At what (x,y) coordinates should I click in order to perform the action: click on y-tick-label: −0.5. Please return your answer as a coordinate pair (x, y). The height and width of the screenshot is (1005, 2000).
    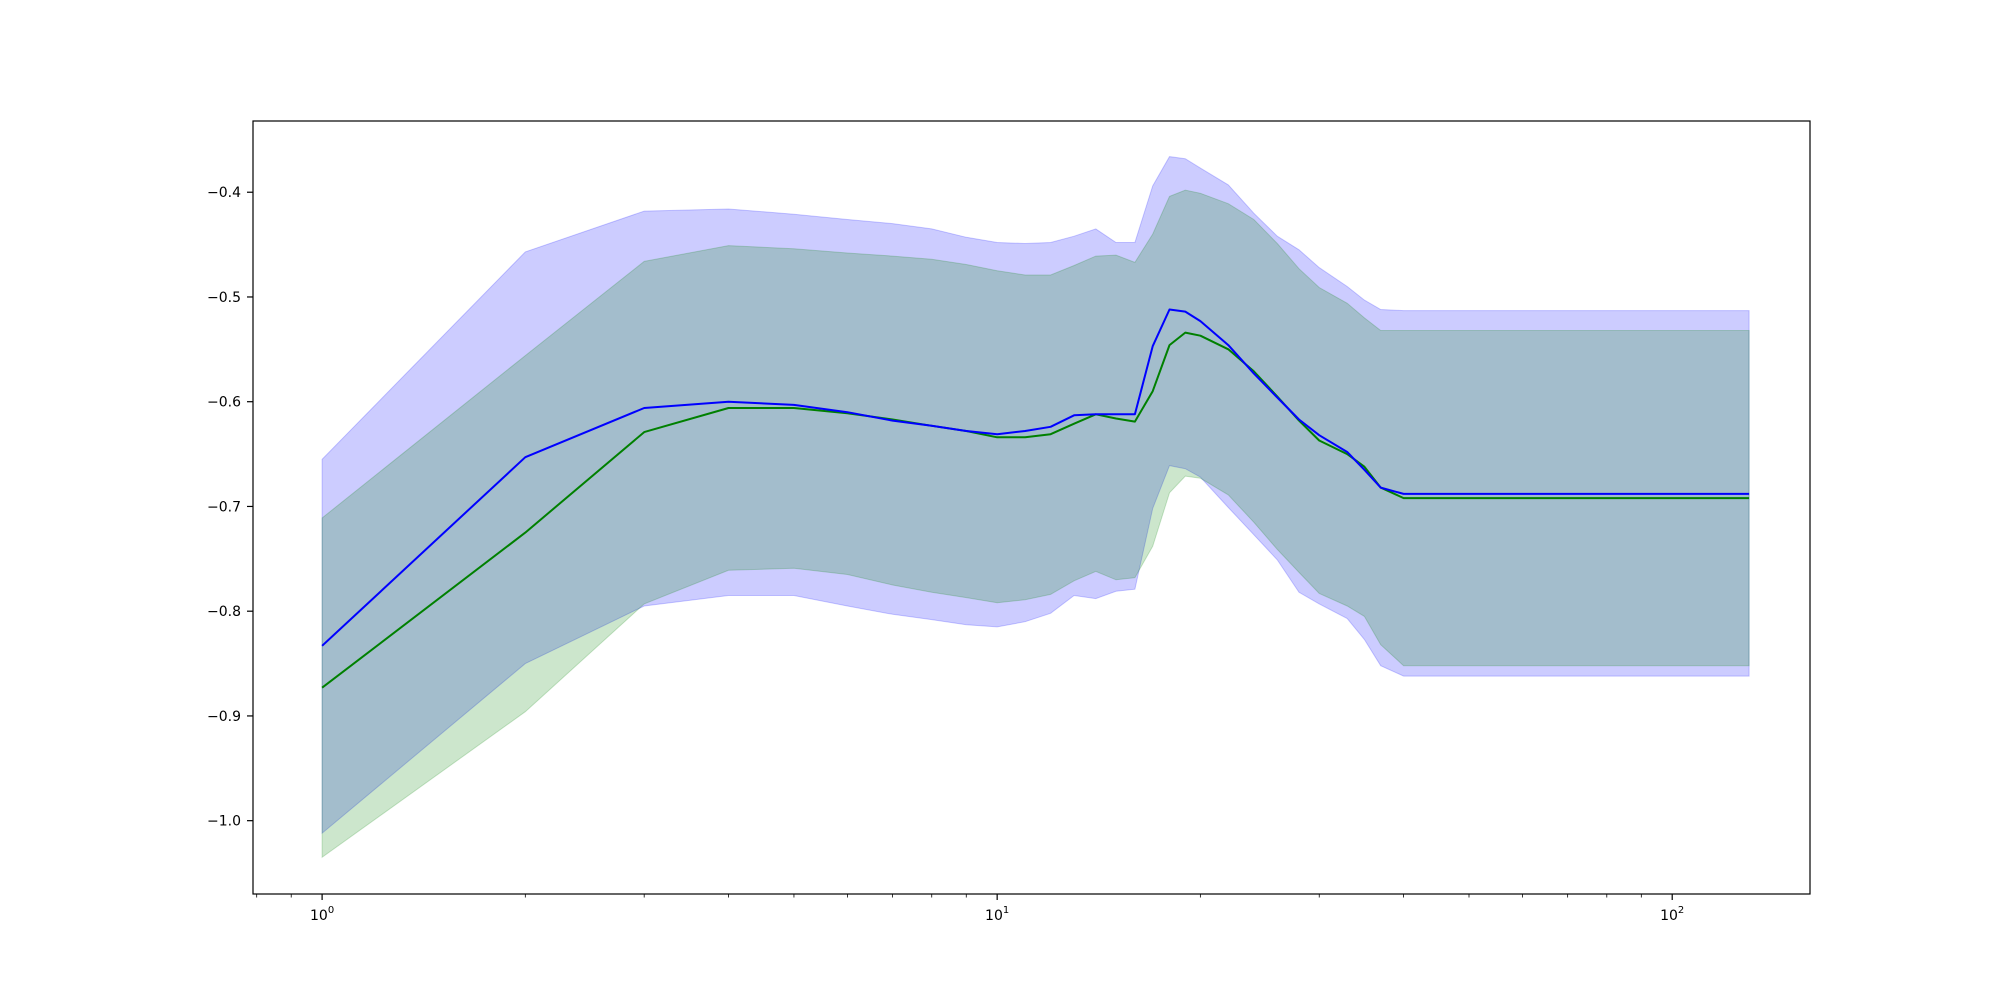
    Looking at the image, I should click on (224, 298).